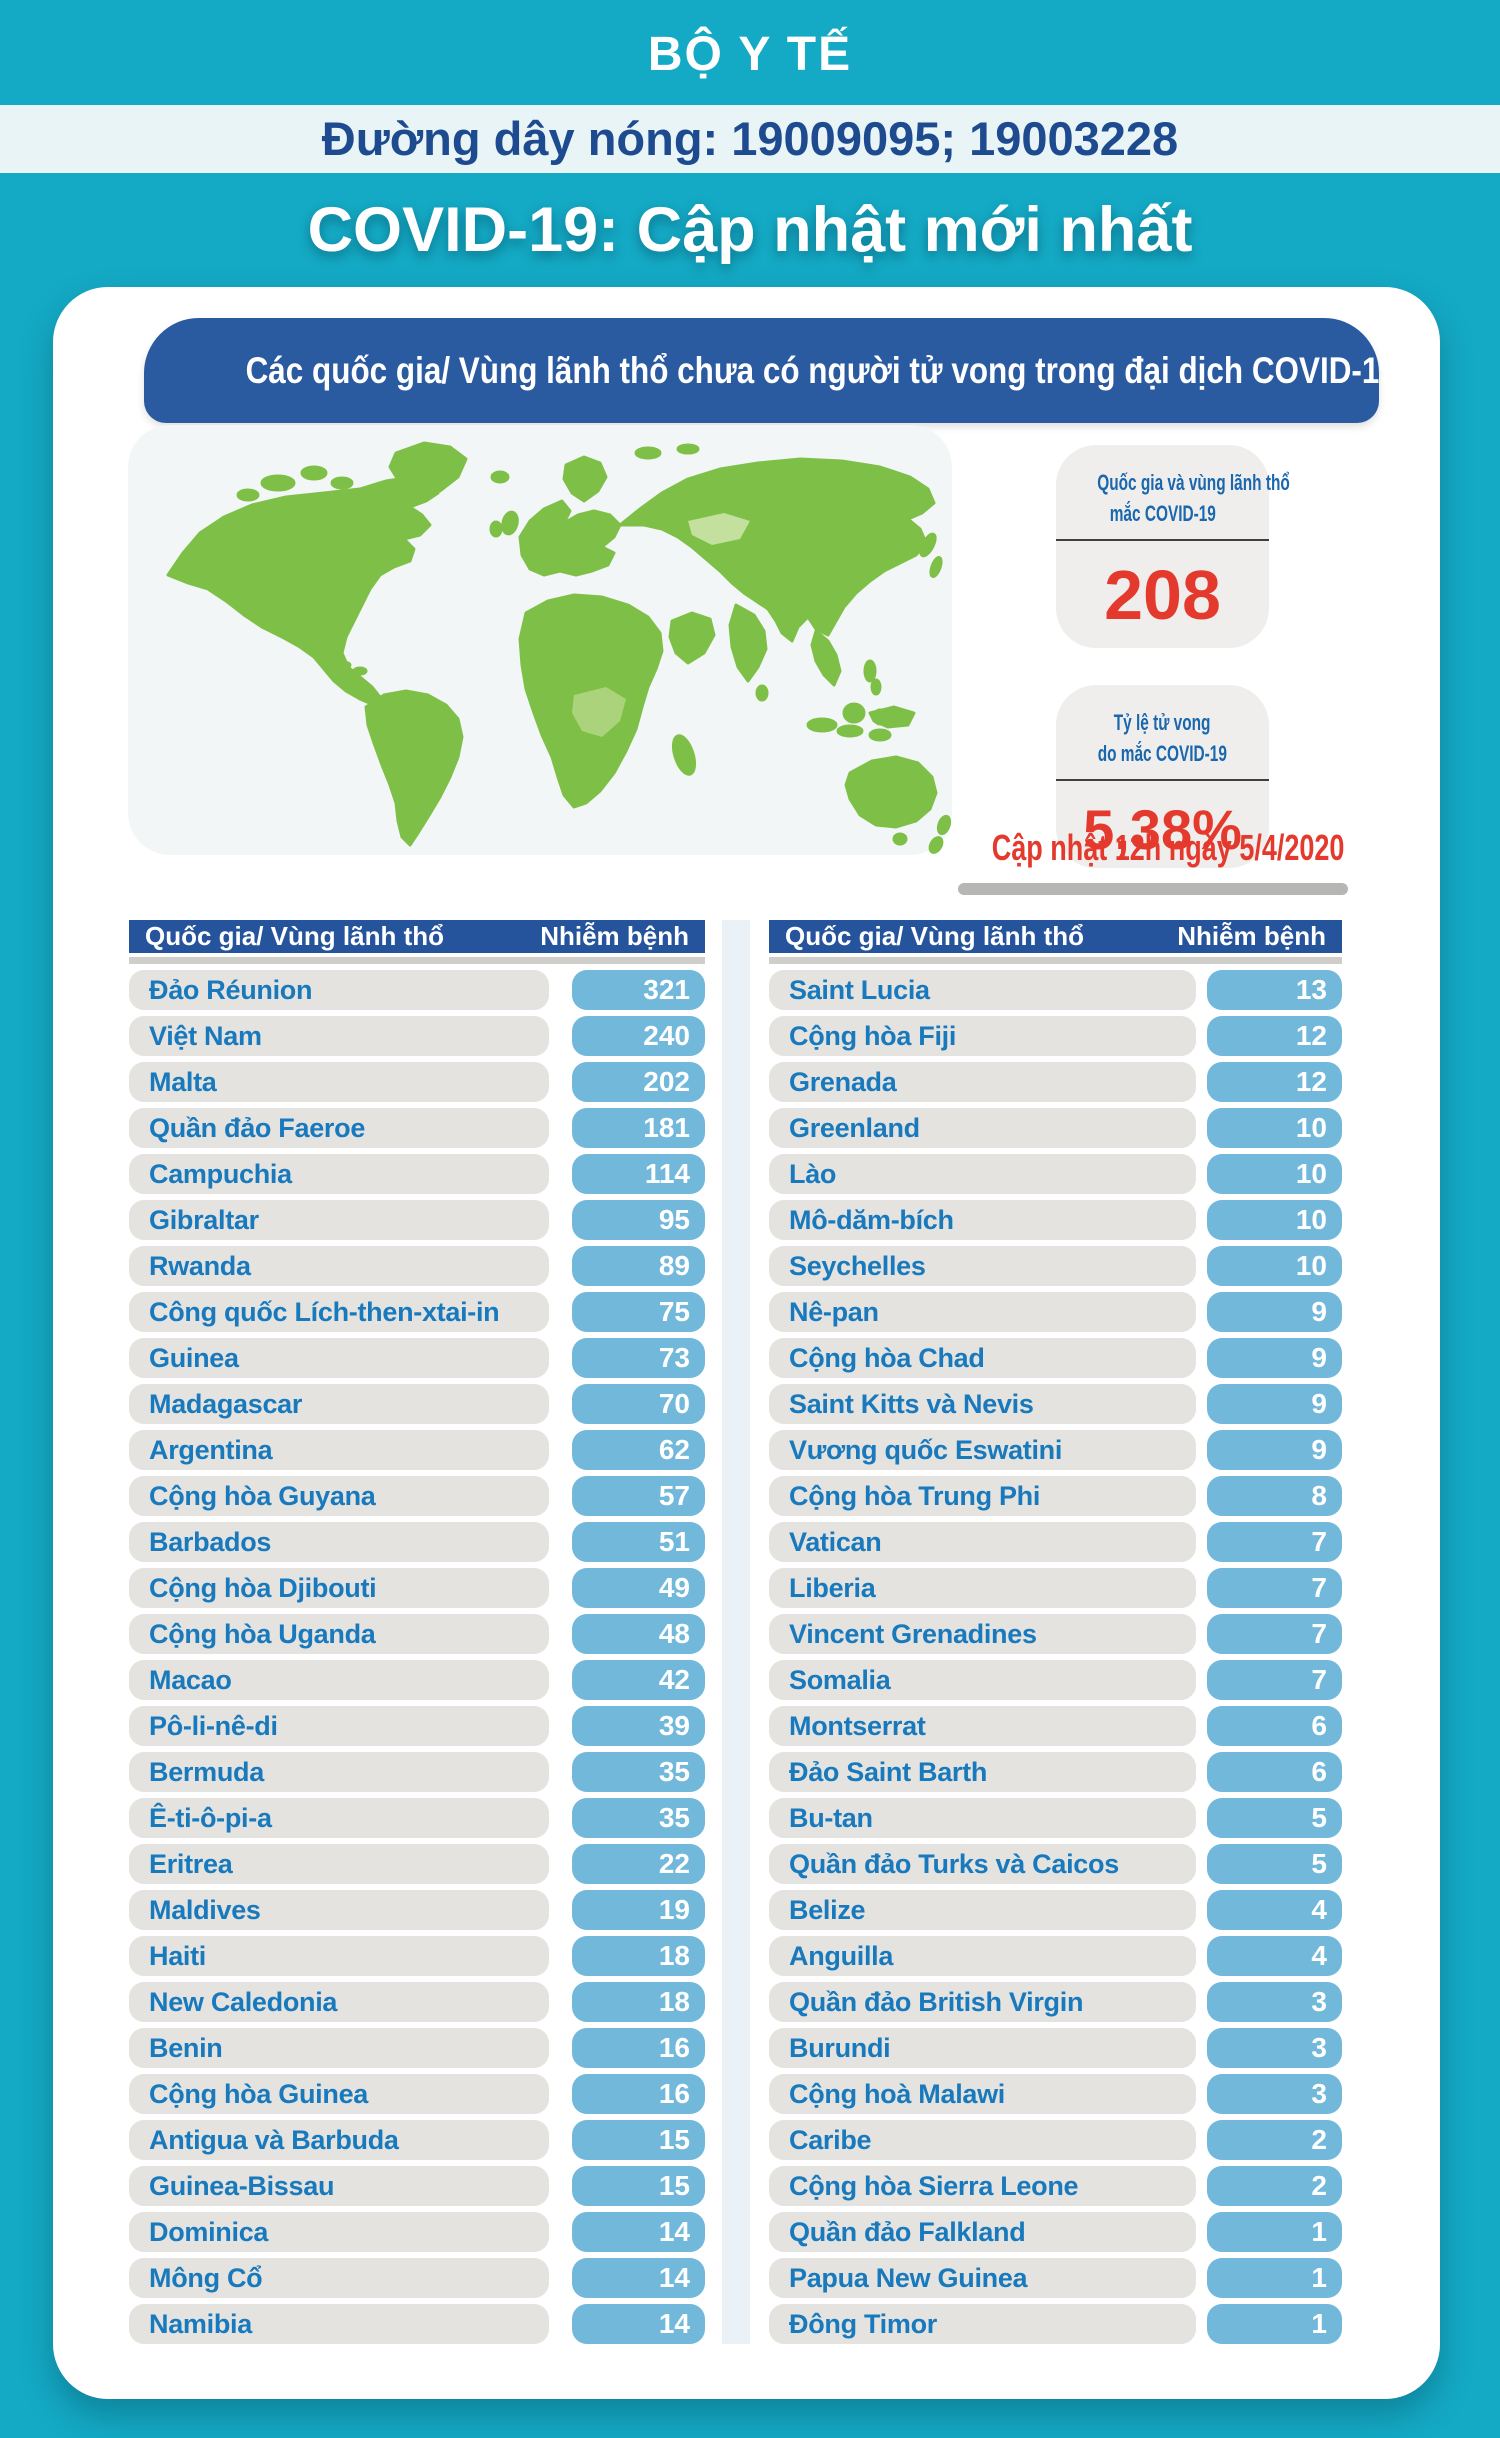  What do you see at coordinates (1193, 498) in the screenshot?
I see `stat-countries-label: Quốc gia và vùng lãnh thổ mắc COVID-19` at bounding box center [1193, 498].